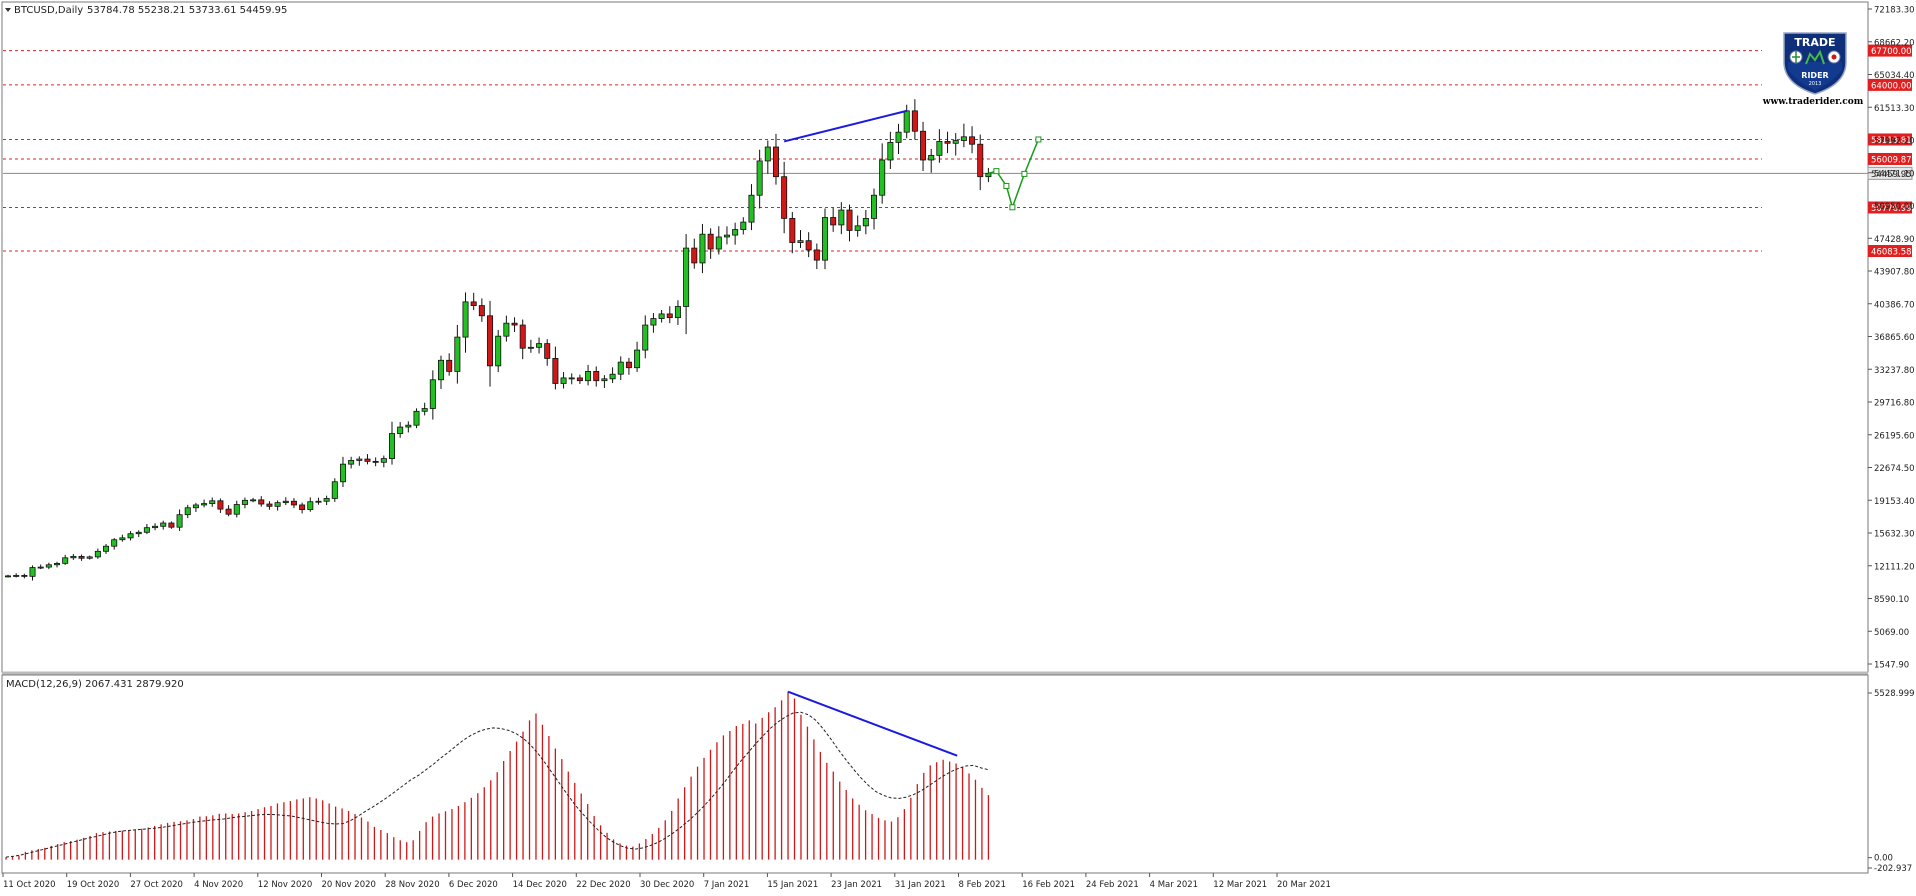 The width and height of the screenshot is (1916, 896). What do you see at coordinates (1813, 69) in the screenshot?
I see `trade-rider-logo: TRADE RIDER 2013 www.traderider.com` at bounding box center [1813, 69].